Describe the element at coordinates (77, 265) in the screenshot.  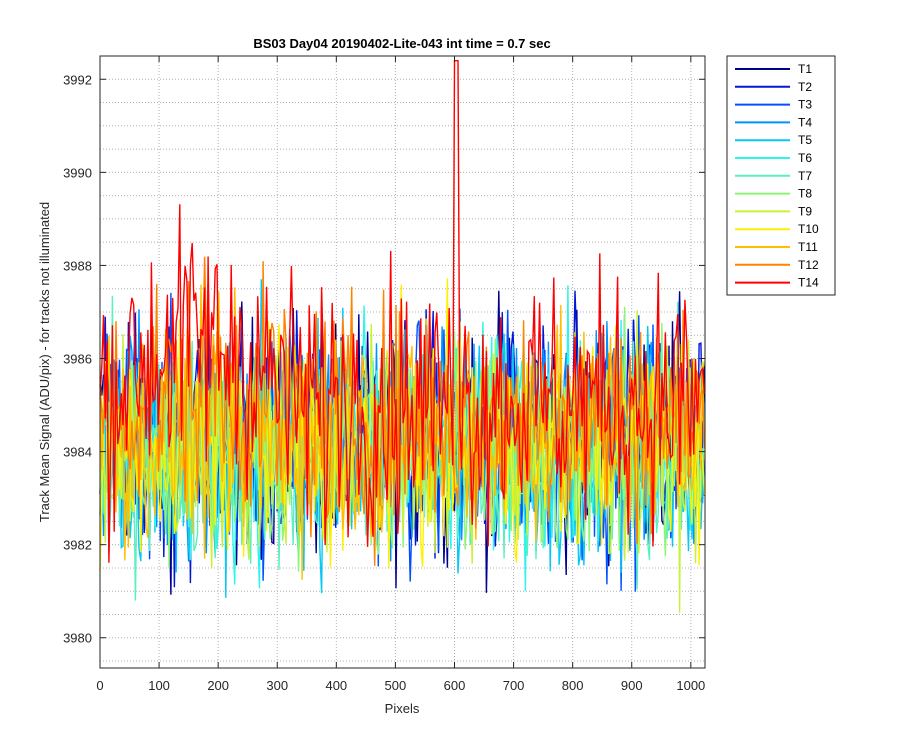
I see `y-tick-label: 3988` at that location.